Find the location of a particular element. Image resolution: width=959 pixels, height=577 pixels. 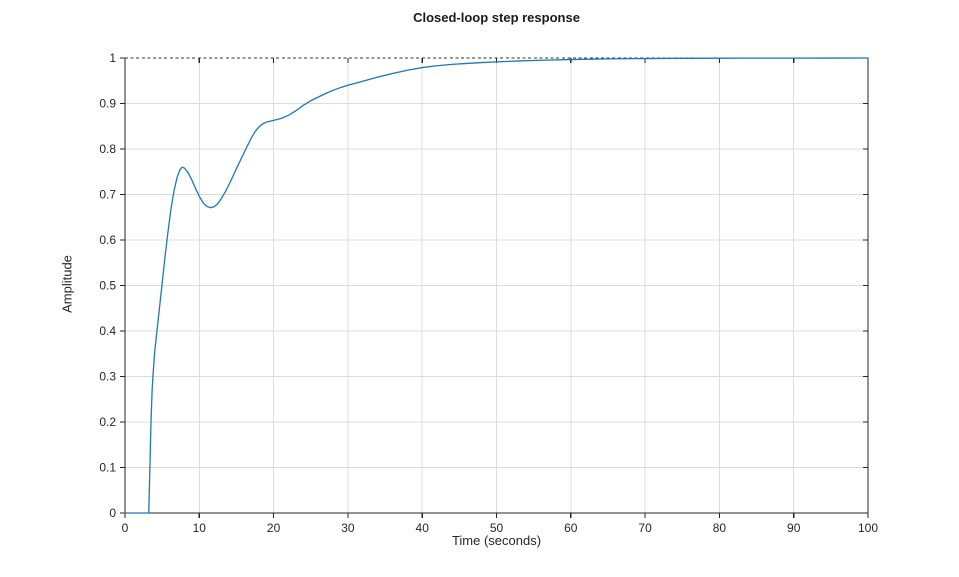

chart-title: Closed-loop step response is located at coordinates (496, 17).